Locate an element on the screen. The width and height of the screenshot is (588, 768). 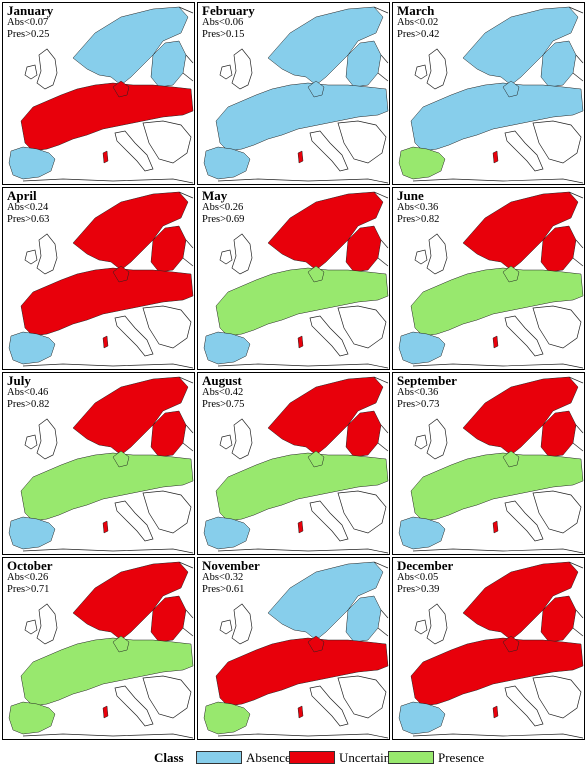
month-map-panel: July Abs<0.46 Pres>0.82 is located at coordinates (98, 463).